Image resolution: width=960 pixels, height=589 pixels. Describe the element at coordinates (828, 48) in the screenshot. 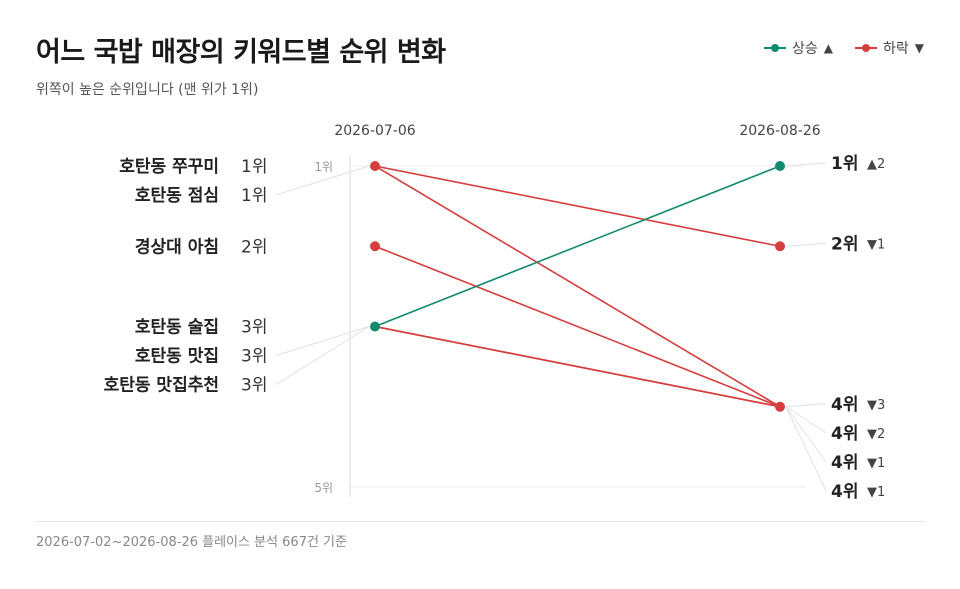

I see `up-triangle-icon: ▲` at that location.